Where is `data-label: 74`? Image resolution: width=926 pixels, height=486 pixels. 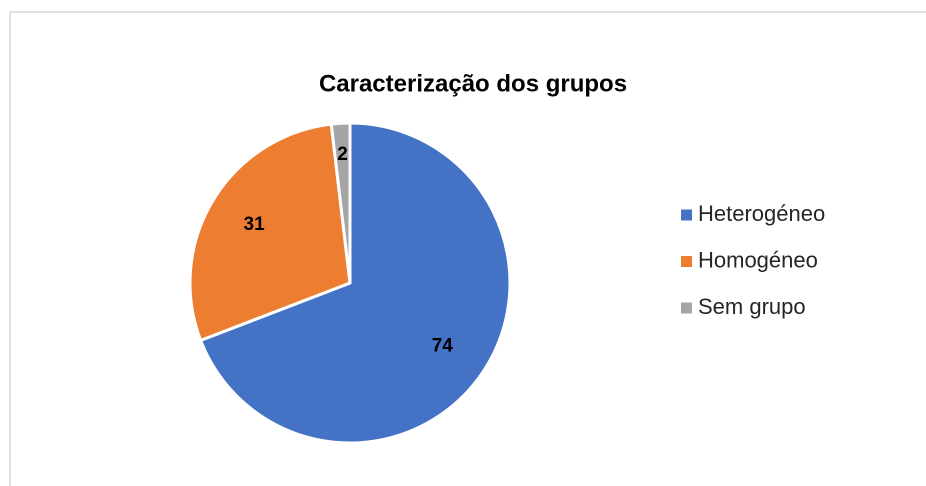
data-label: 74 is located at coordinates (443, 345).